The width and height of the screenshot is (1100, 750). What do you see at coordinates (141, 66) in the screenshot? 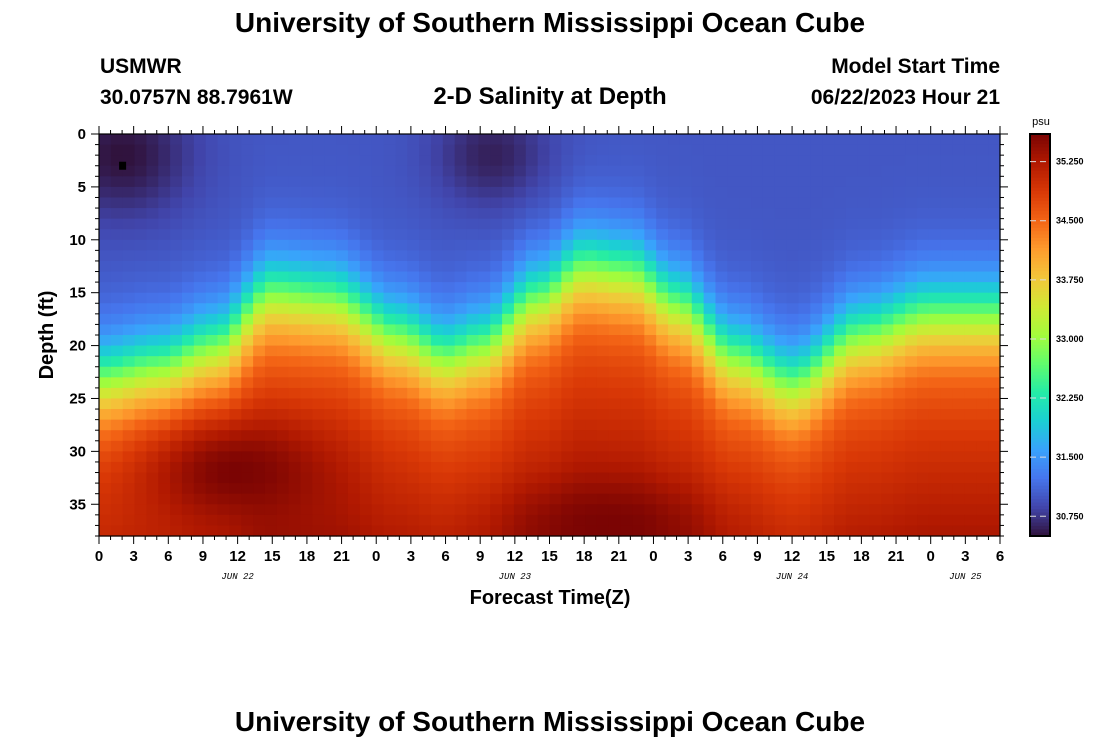
I see `station-name: USMWR` at bounding box center [141, 66].